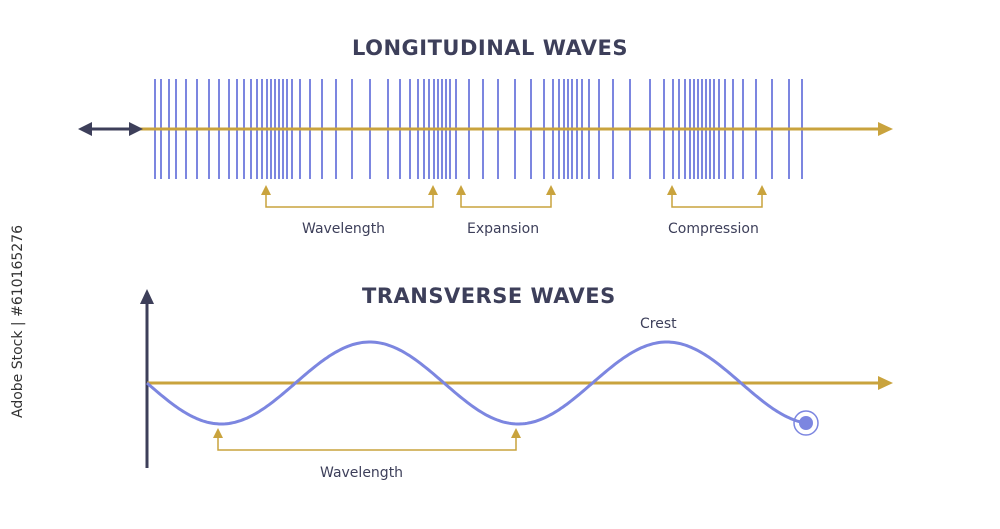  What do you see at coordinates (344, 229) in the screenshot?
I see `wavelength-label-longitudinal: Wavelength` at bounding box center [344, 229].